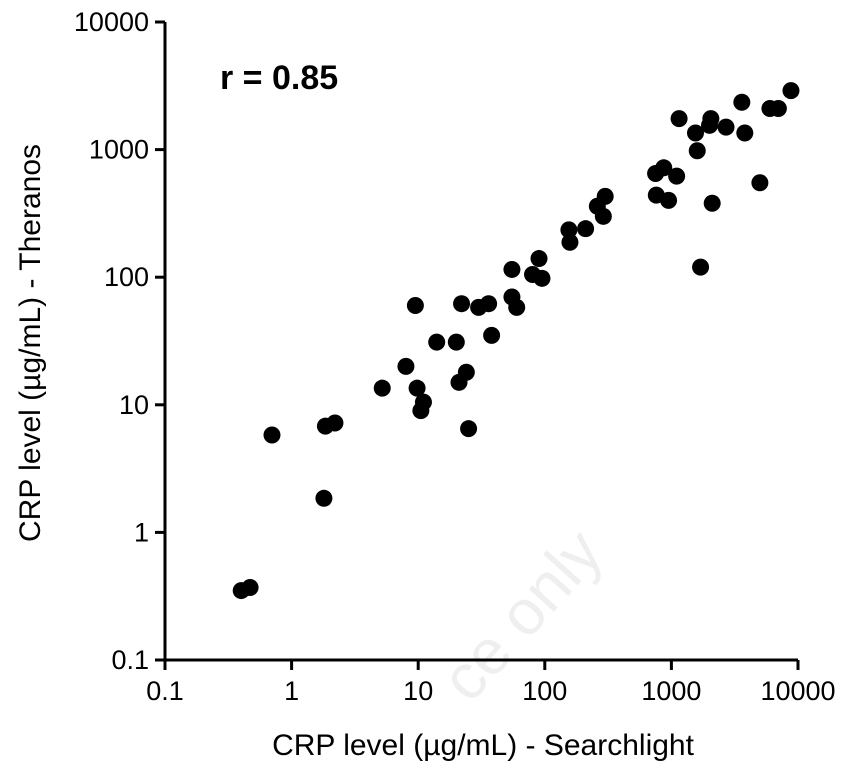  What do you see at coordinates (141, 532) in the screenshot?
I see `y-tick-label: 1` at bounding box center [141, 532].